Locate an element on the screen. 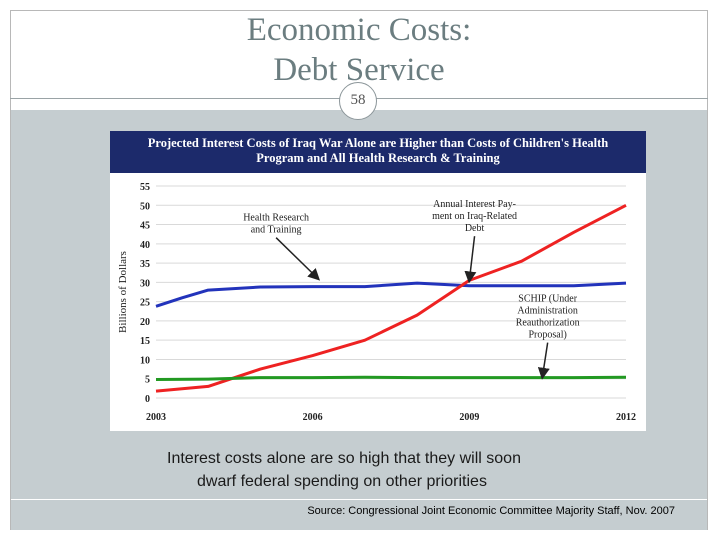 Image resolution: width=720 pixels, height=540 pixels. y-tick-label: 40 is located at coordinates (145, 245).